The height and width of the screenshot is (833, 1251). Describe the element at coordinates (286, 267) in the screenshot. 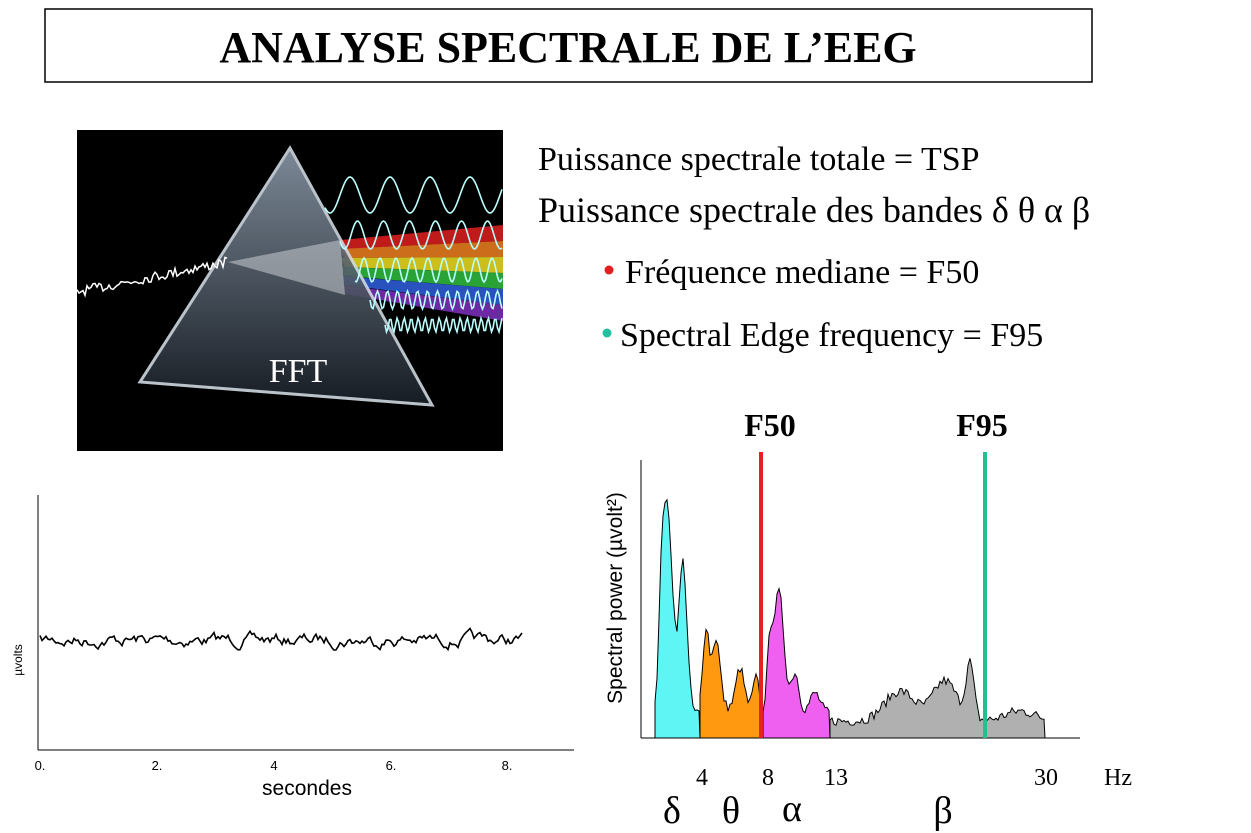

I see `light-beam` at that location.